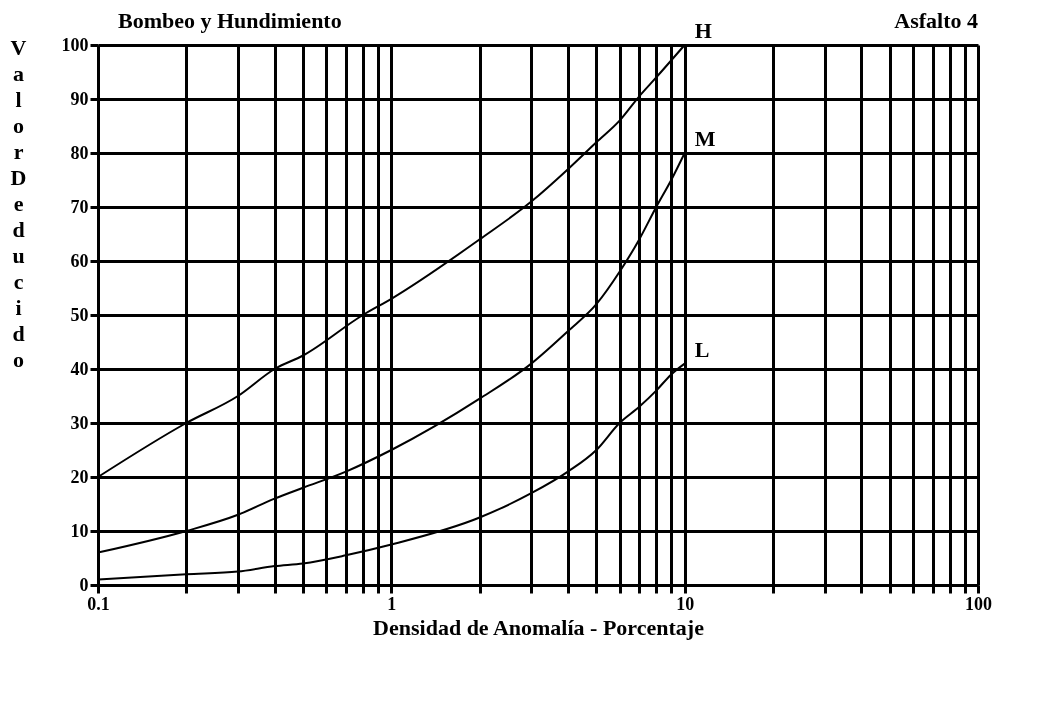 Image resolution: width=1047 pixels, height=706 pixels. Describe the element at coordinates (79, 422) in the screenshot. I see `y-tick-label: 30` at that location.